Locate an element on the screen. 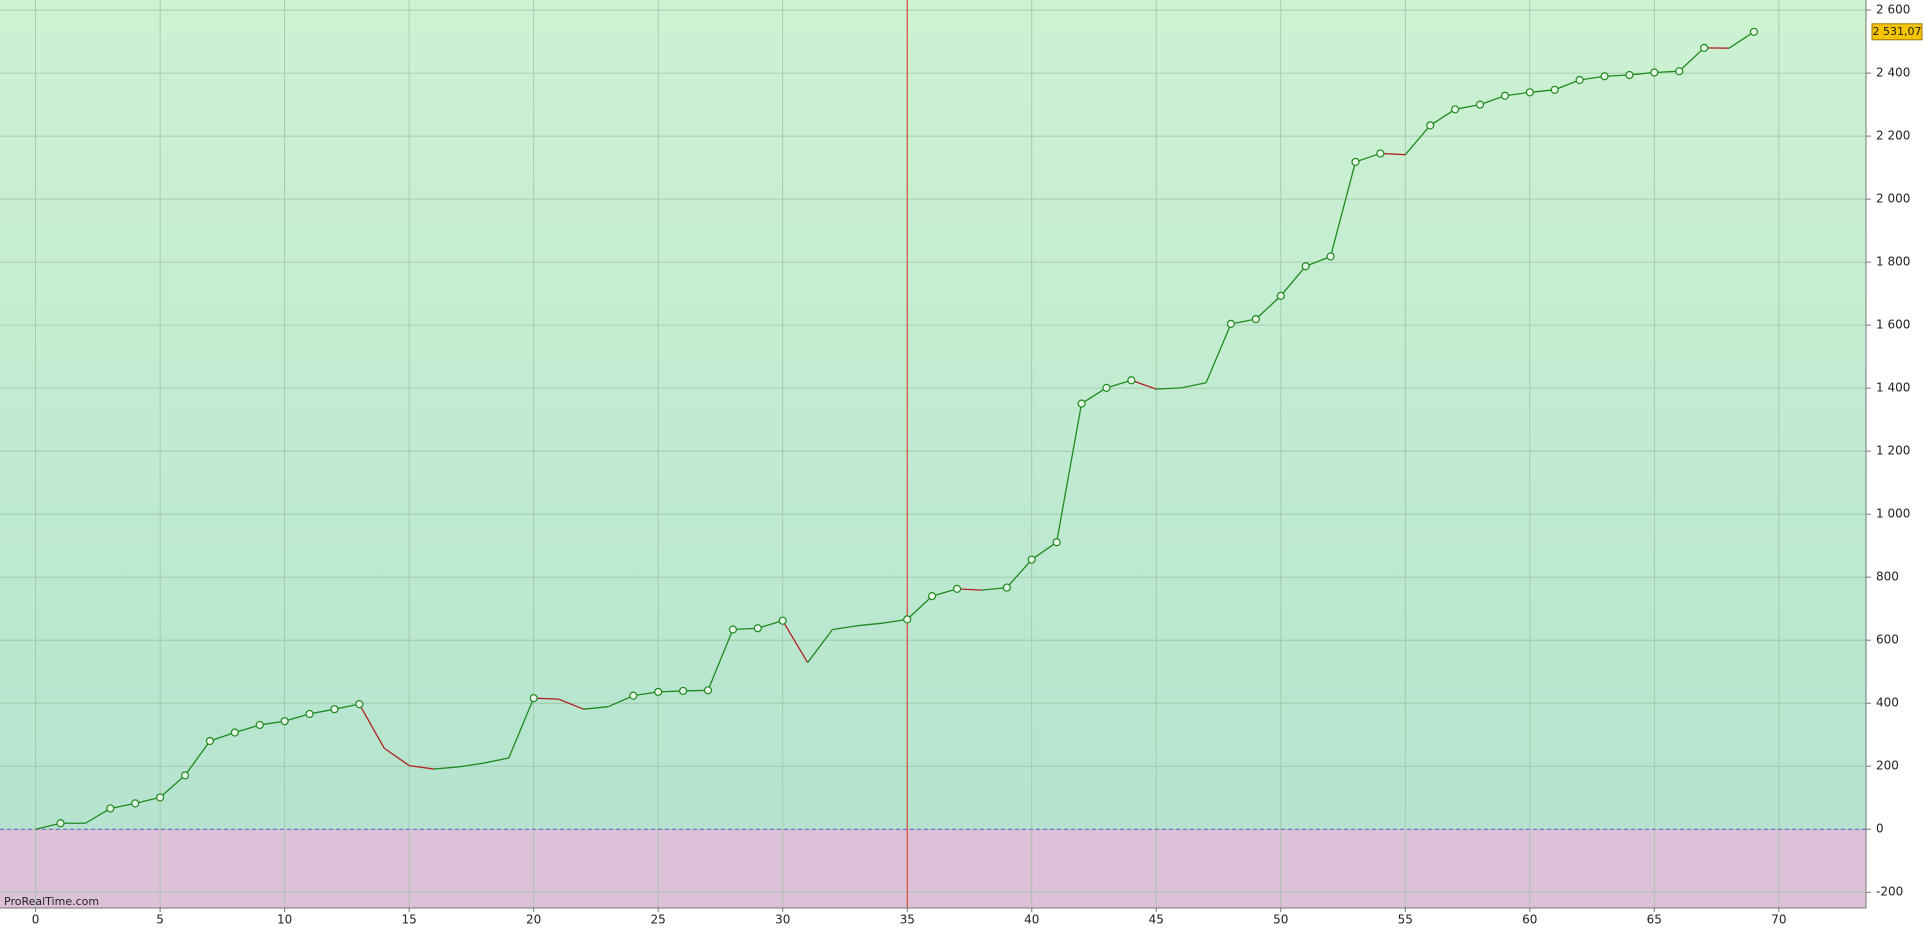  x-tick-label: 45 is located at coordinates (1156, 920).